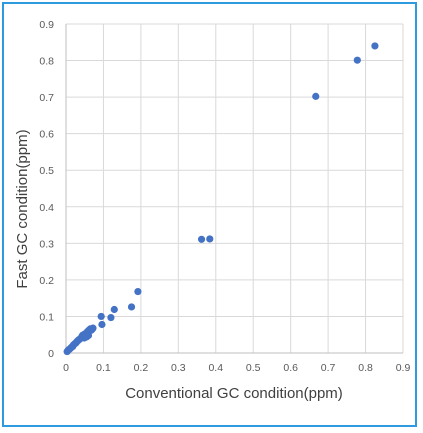 The width and height of the screenshot is (423, 433). What do you see at coordinates (46, 208) in the screenshot?
I see `y-tick-label: 0.4` at bounding box center [46, 208].